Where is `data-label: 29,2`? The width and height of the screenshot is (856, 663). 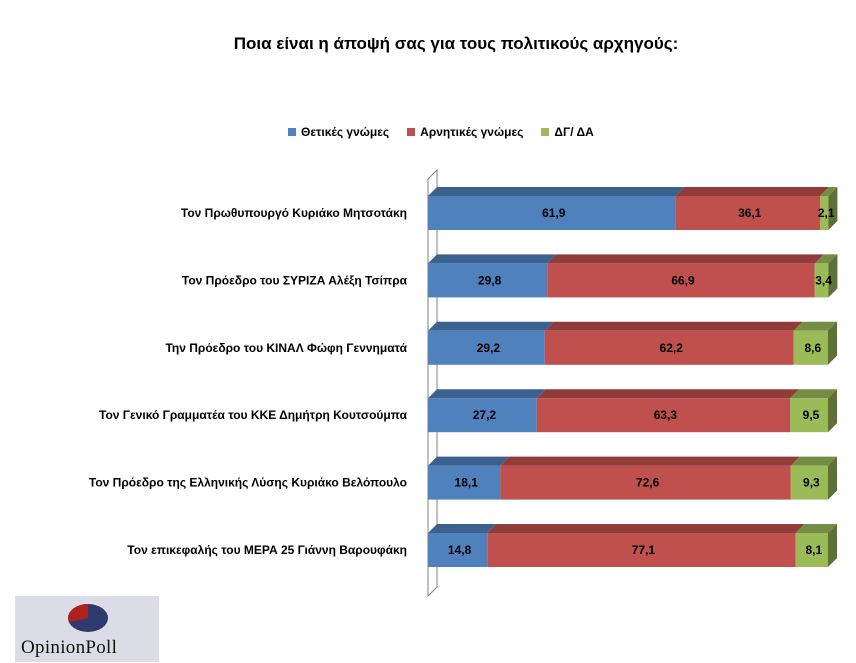
data-label: 29,2 is located at coordinates (489, 348).